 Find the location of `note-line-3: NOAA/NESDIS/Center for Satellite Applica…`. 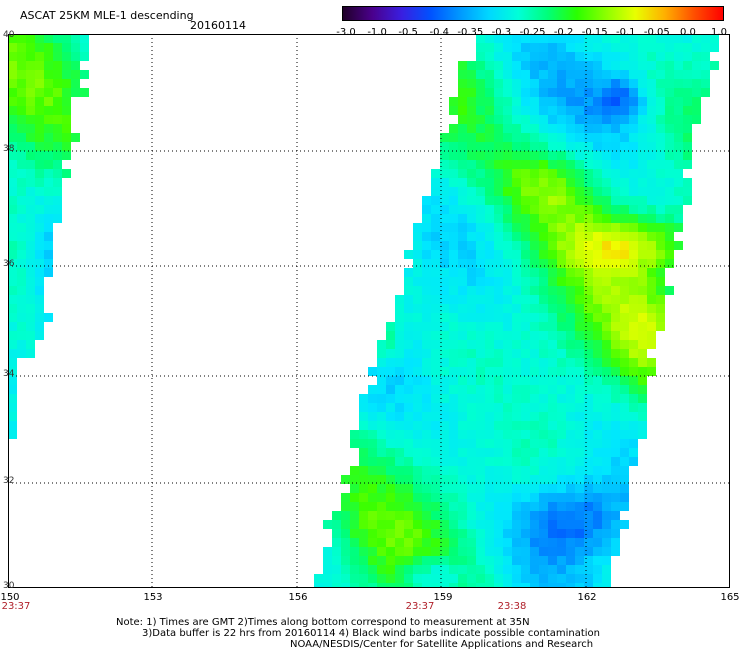

note-line-3: NOAA/NESDIS/Center for Satellite Applica… is located at coordinates (442, 644).